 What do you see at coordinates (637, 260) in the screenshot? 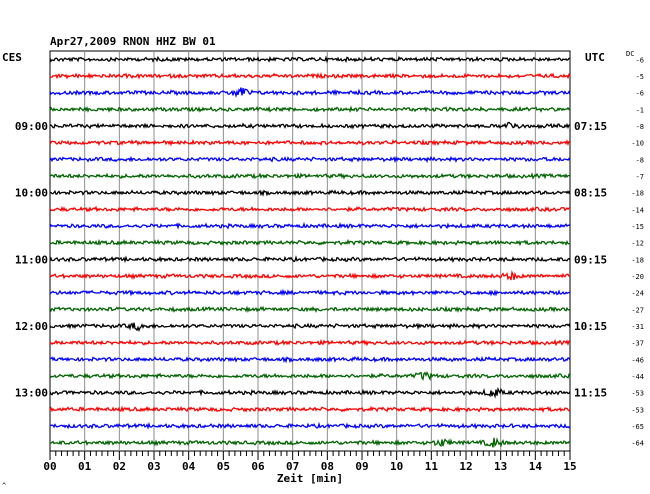
I see `dc-offset-12: -18` at bounding box center [637, 260].